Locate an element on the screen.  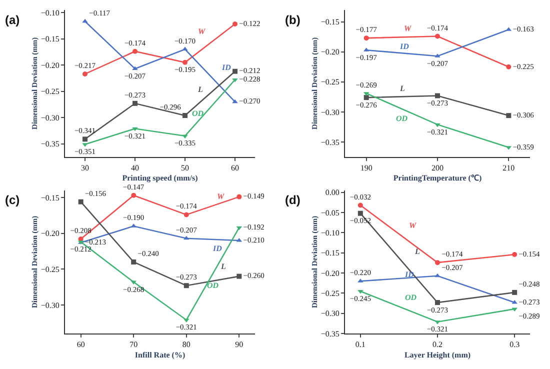
chart-title: (d) is located at coordinates (292, 200).